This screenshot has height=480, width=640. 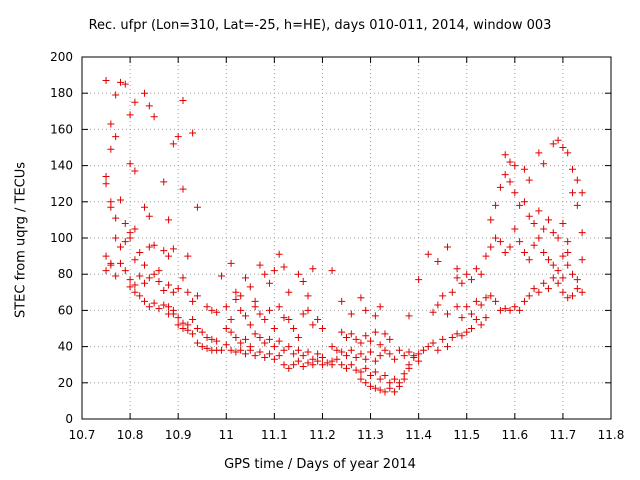 I want to click on x-tick-label: 11.3, so click(x=370, y=435).